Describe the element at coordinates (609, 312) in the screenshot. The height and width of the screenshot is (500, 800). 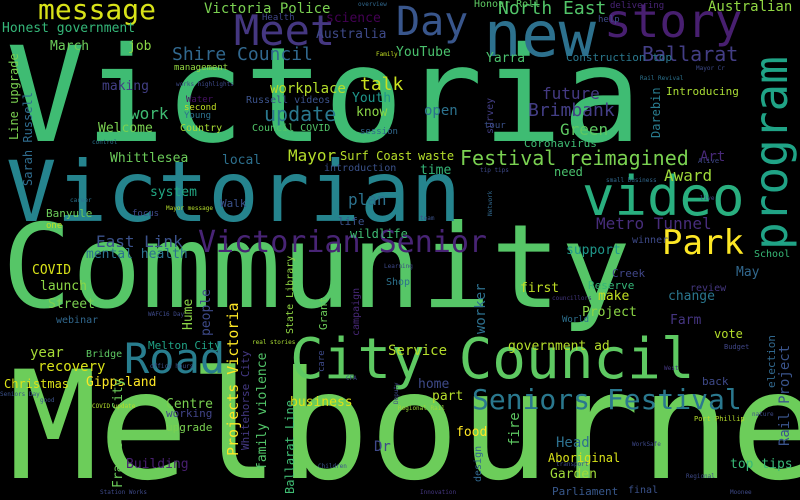
I see `word-project: Project` at that location.